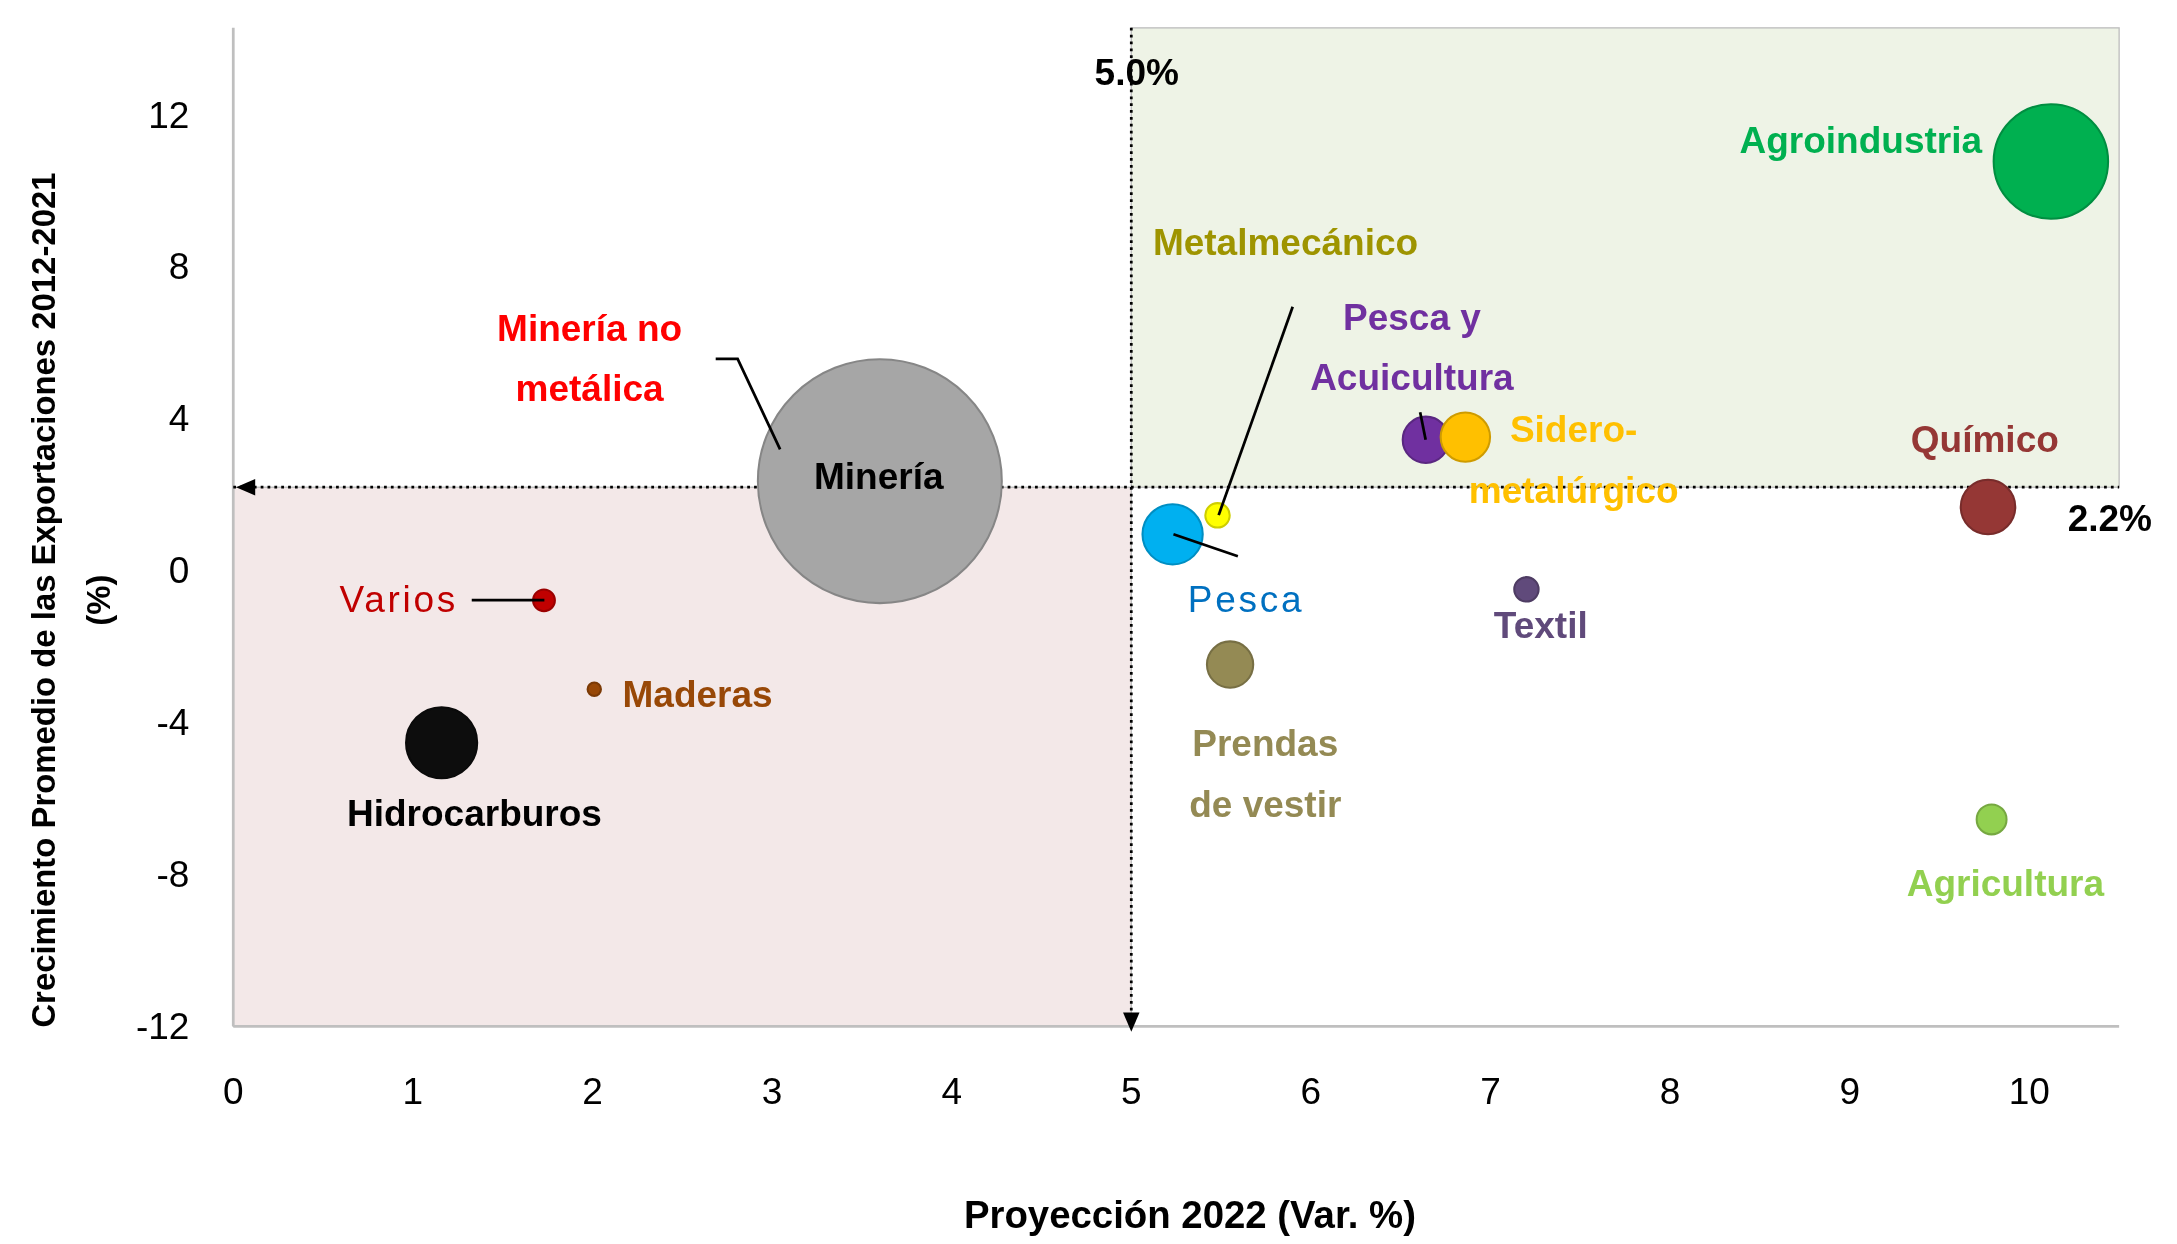 Image resolution: width=2177 pixels, height=1244 pixels. What do you see at coordinates (1131, 1092) in the screenshot?
I see `x-tick-label: 5` at bounding box center [1131, 1092].